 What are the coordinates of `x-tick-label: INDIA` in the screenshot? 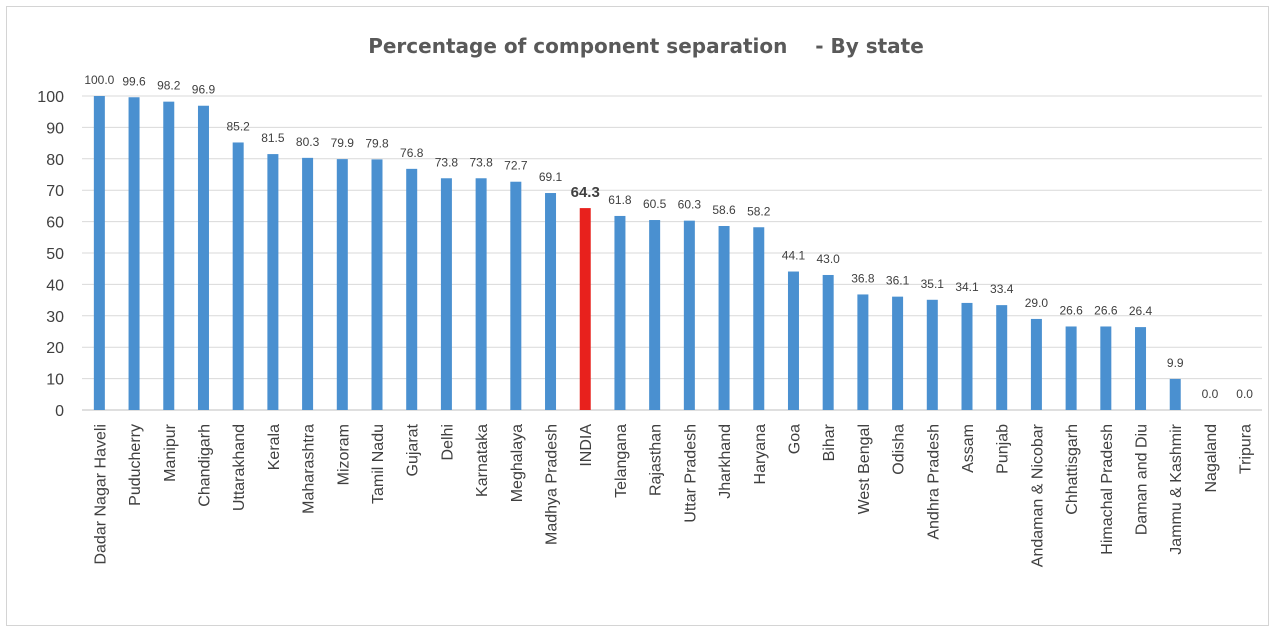 It's located at (586, 445).